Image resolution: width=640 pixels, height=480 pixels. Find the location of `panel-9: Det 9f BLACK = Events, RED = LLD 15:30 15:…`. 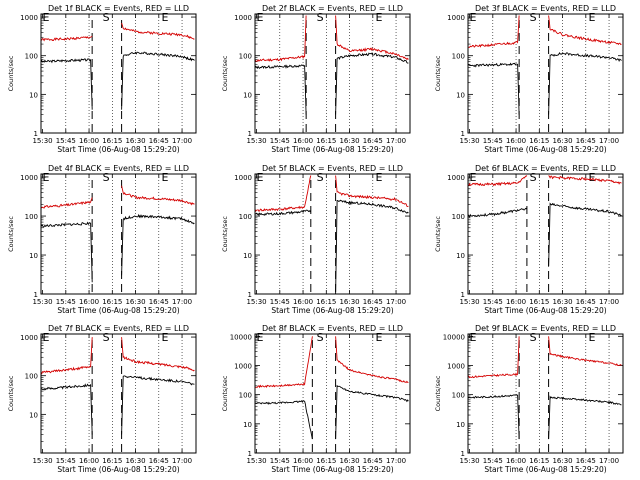

panel-9: Det 9f BLACK = Events, RED = LLD 15:30 15:… is located at coordinates (529, 399).